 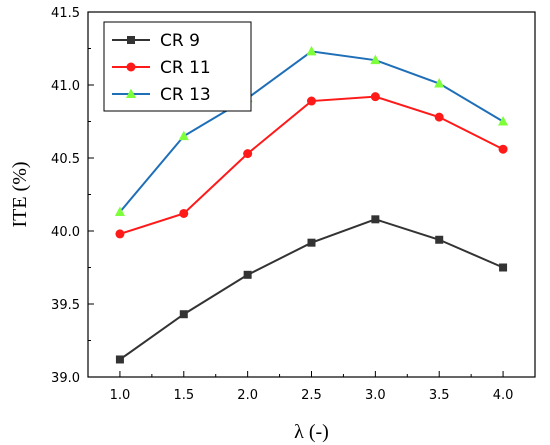 What do you see at coordinates (183, 395) in the screenshot?
I see `x-tick-label: 1.5` at bounding box center [183, 395].